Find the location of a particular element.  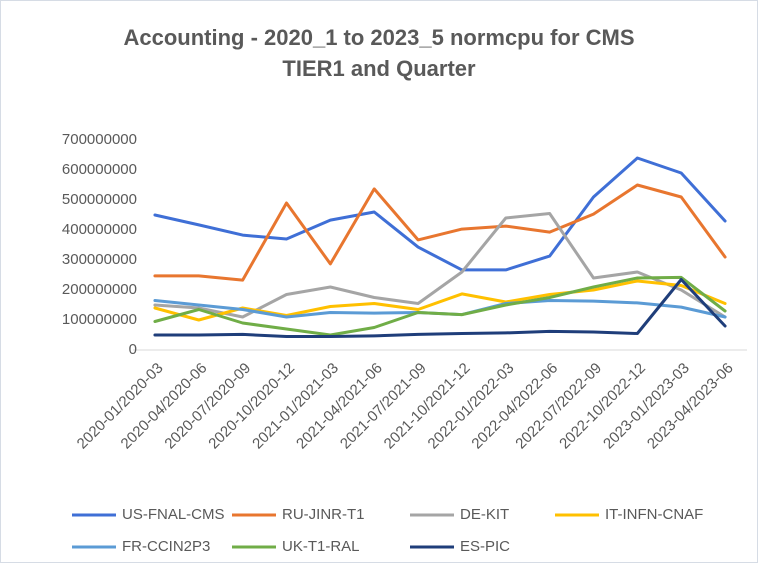

legend-label: FR-CCIN2P3 is located at coordinates (166, 546).